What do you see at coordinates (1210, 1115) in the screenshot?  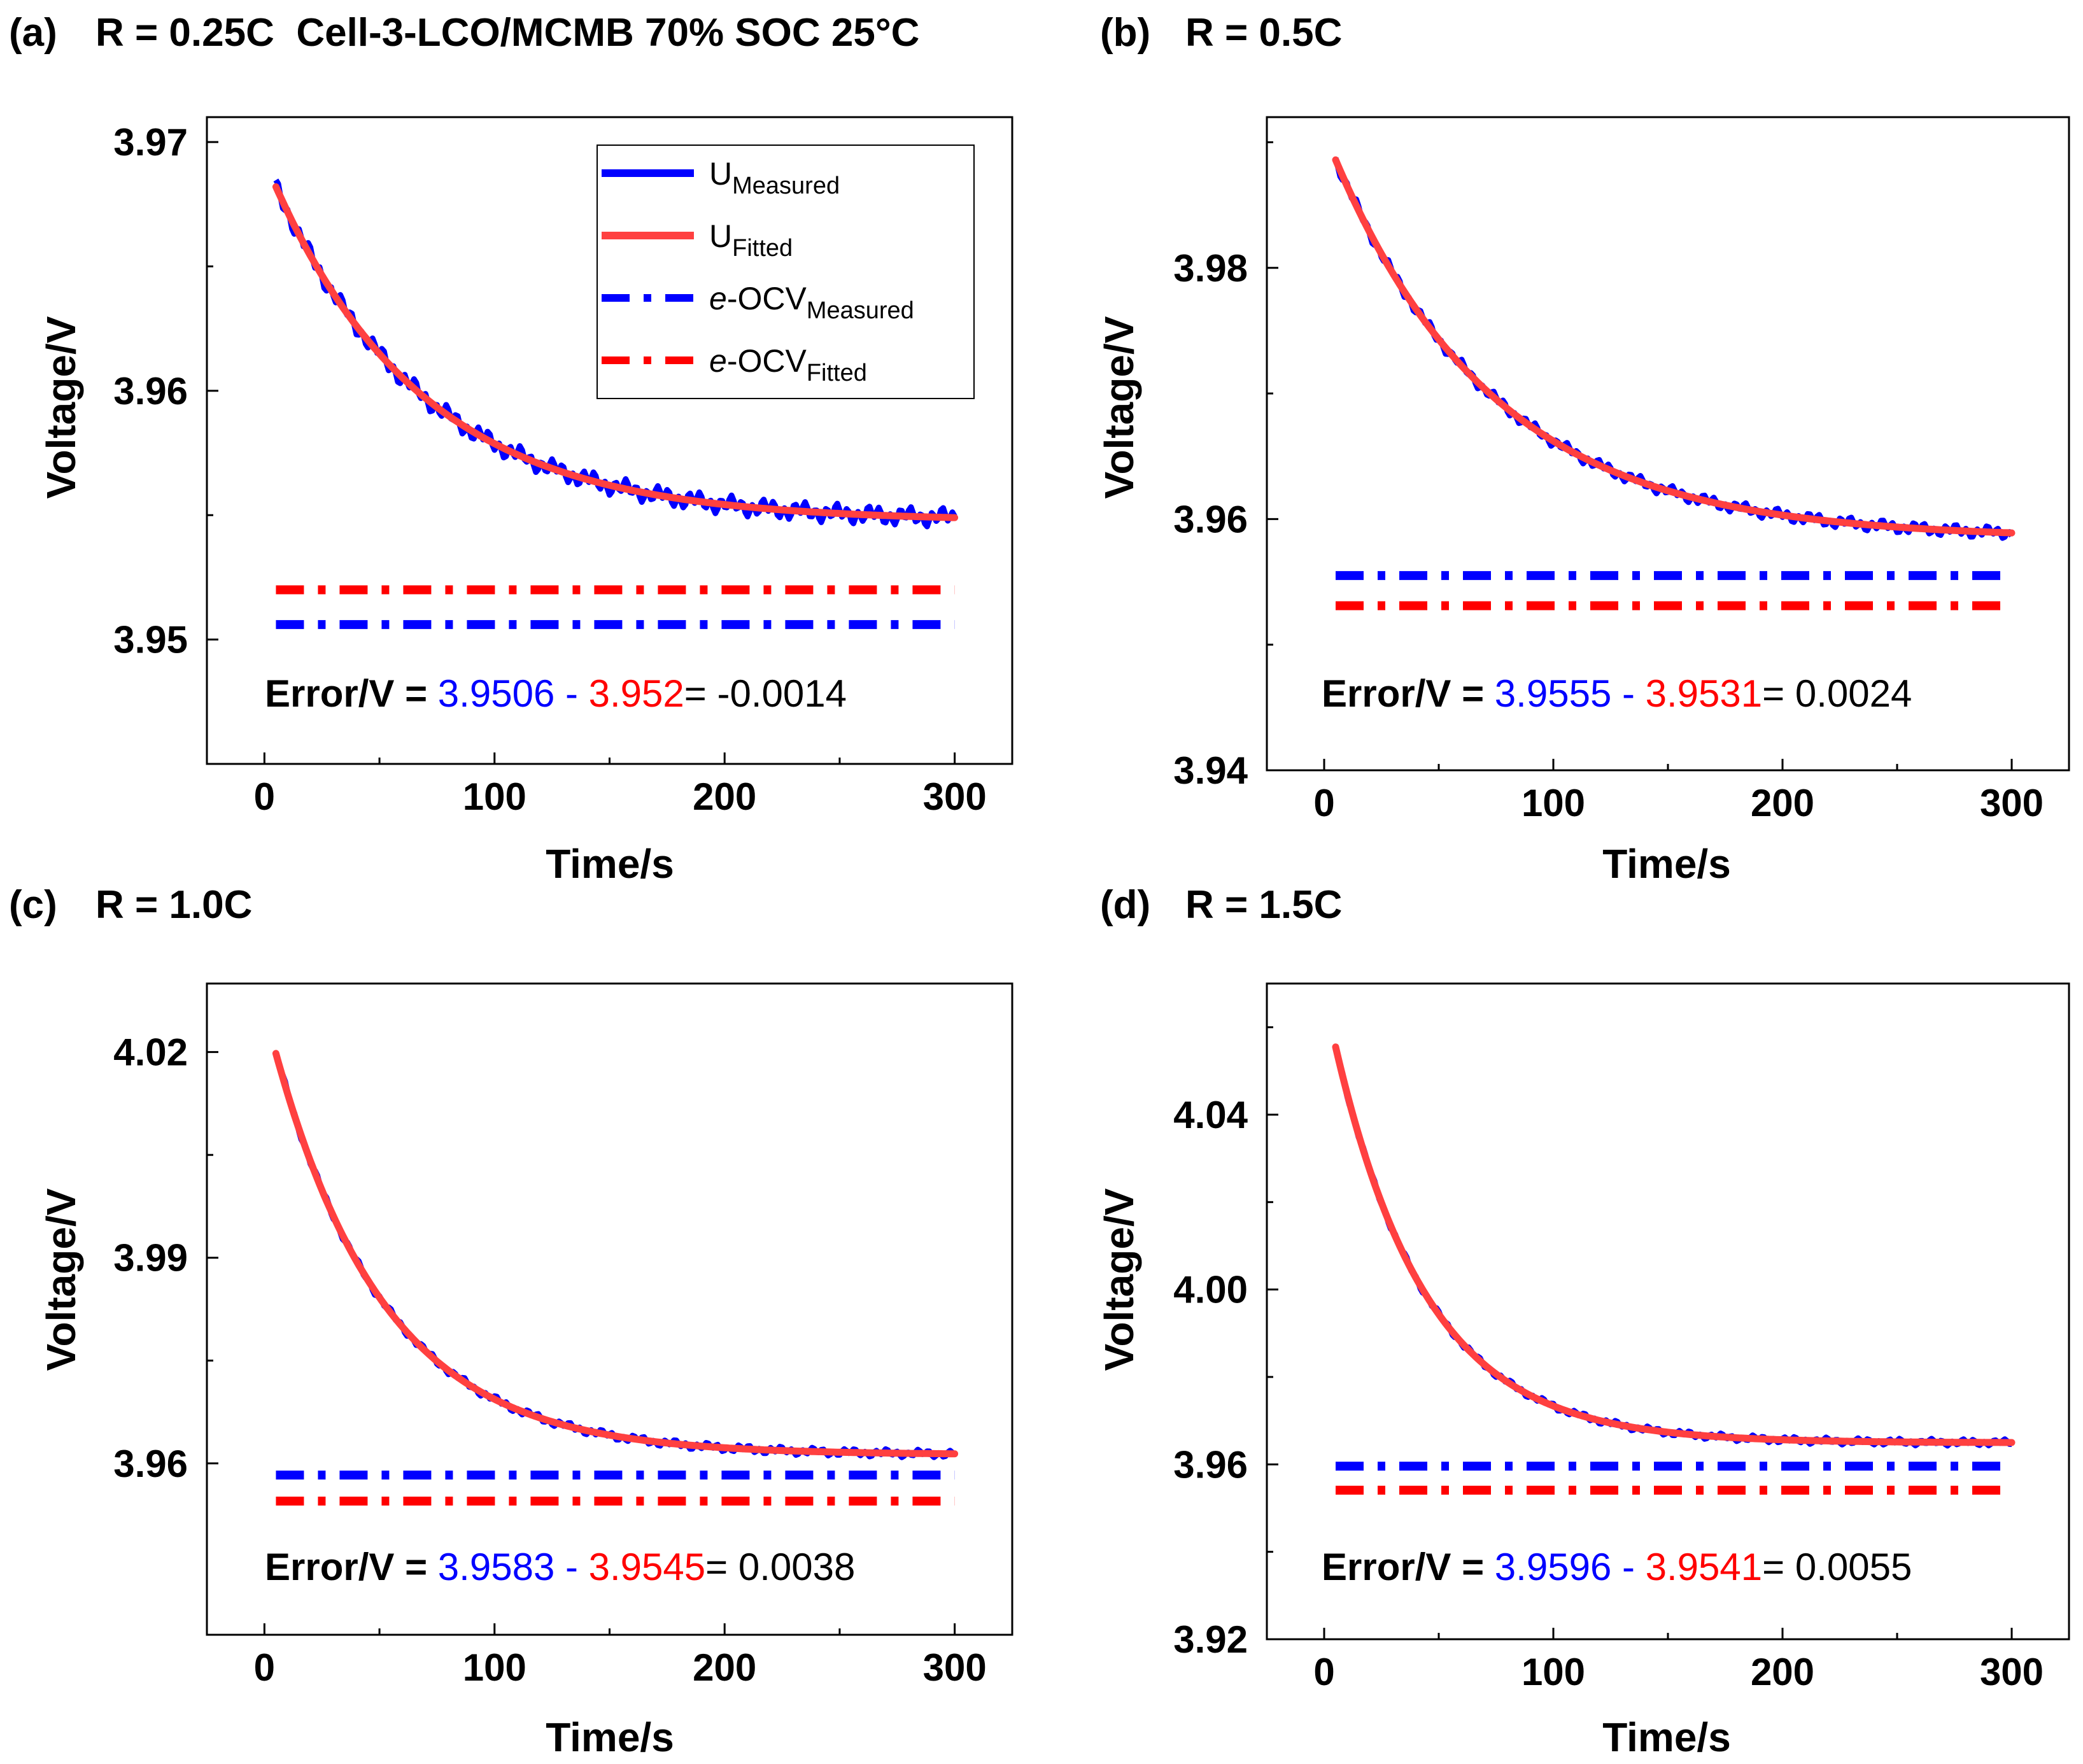 I see `y-tick-label: 4.04` at bounding box center [1210, 1115].